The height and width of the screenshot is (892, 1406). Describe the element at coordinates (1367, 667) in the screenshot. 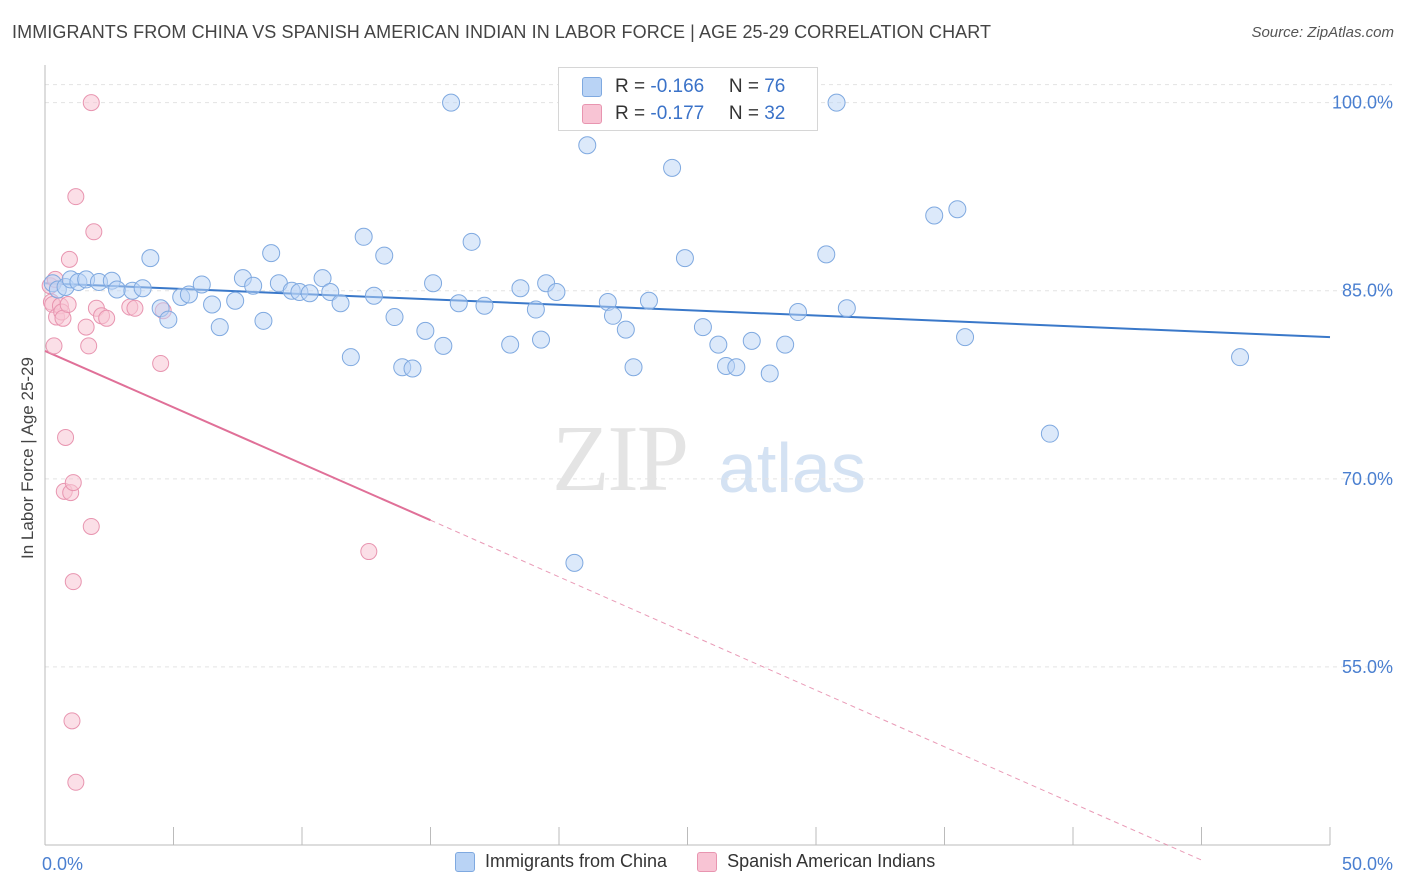

I see `y-tick-label: 55.0%` at that location.